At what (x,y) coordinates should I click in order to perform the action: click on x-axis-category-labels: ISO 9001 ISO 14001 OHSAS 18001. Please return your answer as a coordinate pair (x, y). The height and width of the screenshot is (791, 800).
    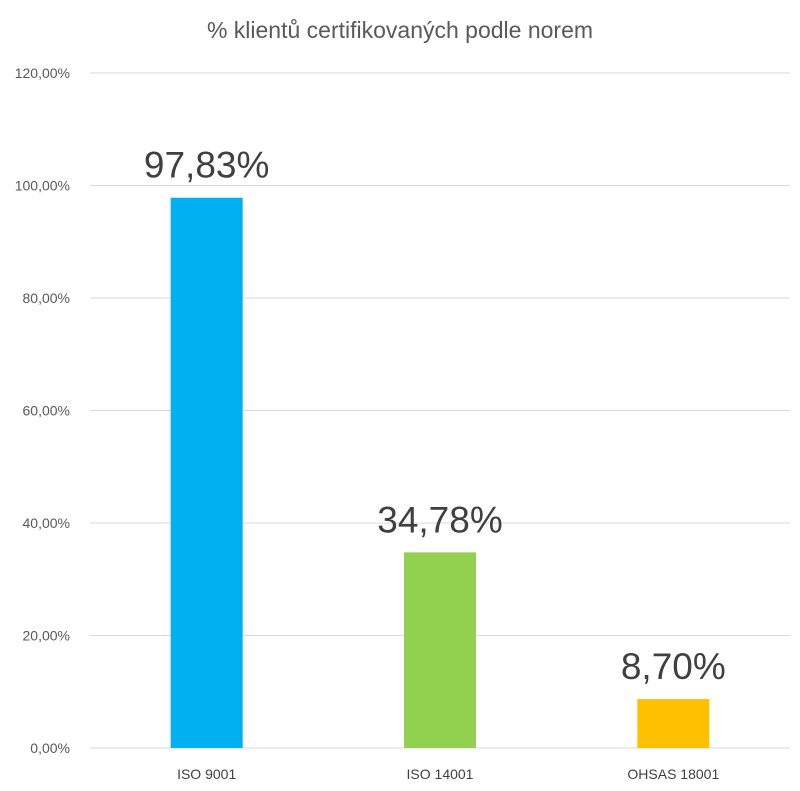
    Looking at the image, I should click on (448, 774).